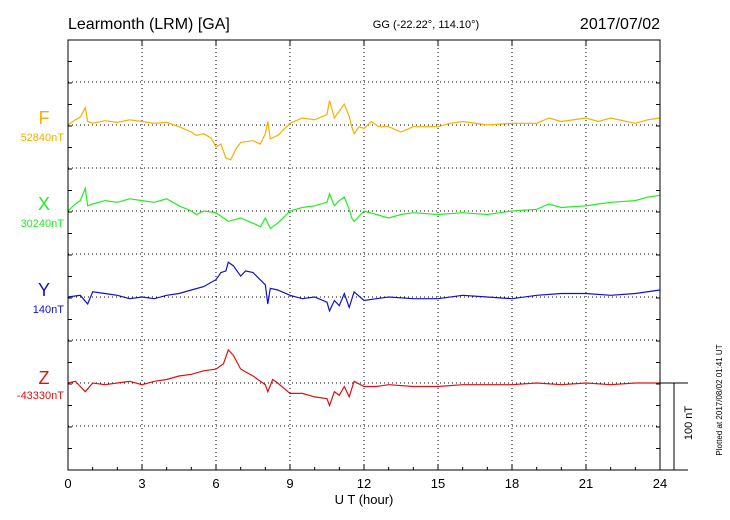  Describe the element at coordinates (660, 483) in the screenshot. I see `x-tick-label: 24` at that location.